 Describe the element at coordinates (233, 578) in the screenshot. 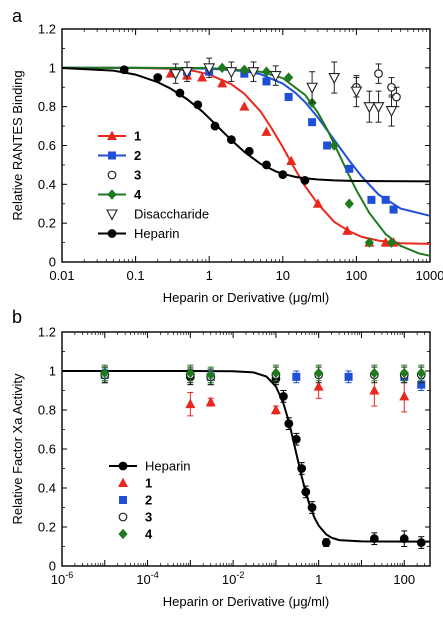

I see `chart-b-xtick-label: 10⁻²` at that location.